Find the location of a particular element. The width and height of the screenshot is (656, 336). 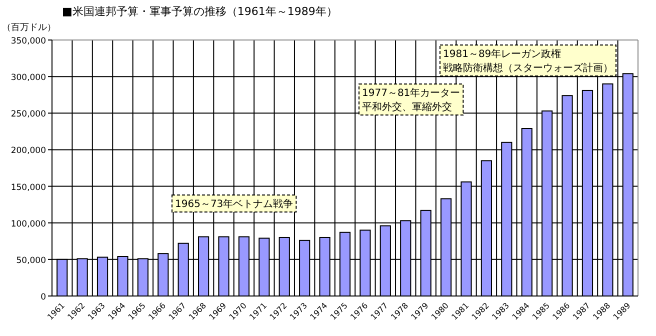

annotation: 戦略防衛構想（スターウォーズ計画） is located at coordinates (528, 68).